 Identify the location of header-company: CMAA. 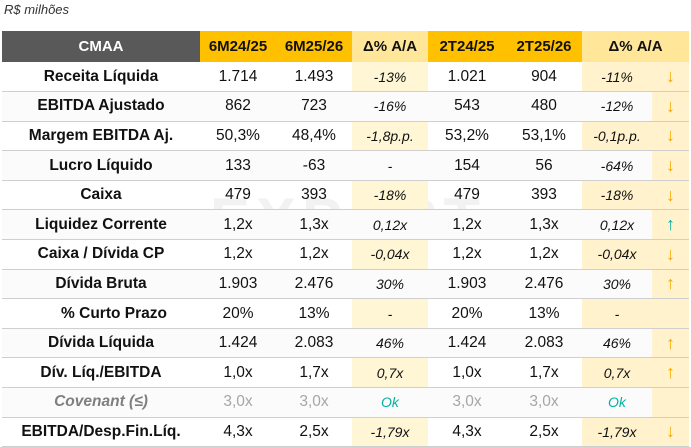
(101, 46).